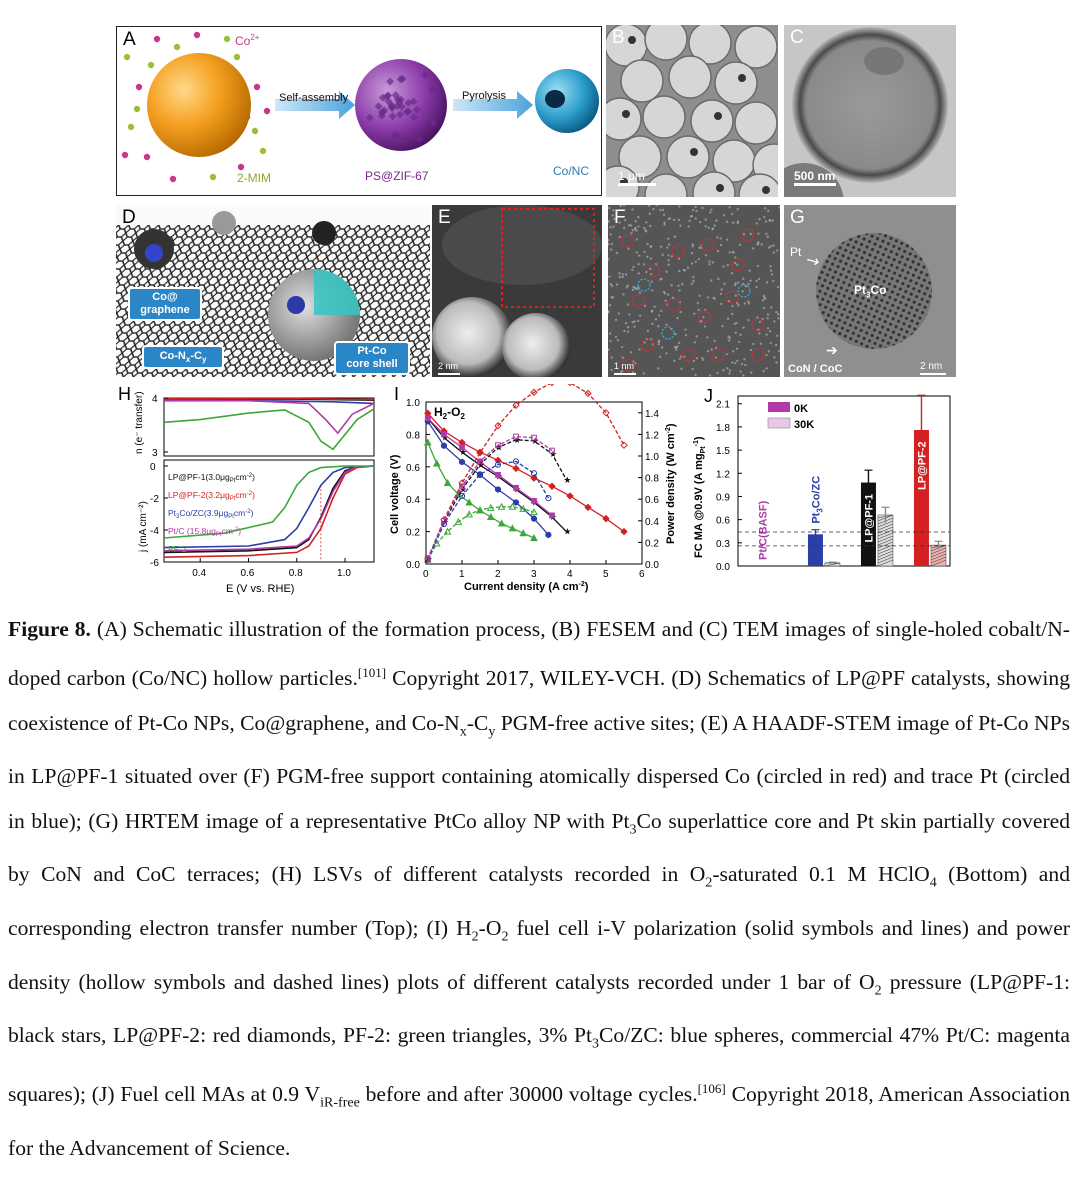 Image resolution: width=1080 pixels, height=1181 pixels. I want to click on ytick: 1.5, so click(723, 451).